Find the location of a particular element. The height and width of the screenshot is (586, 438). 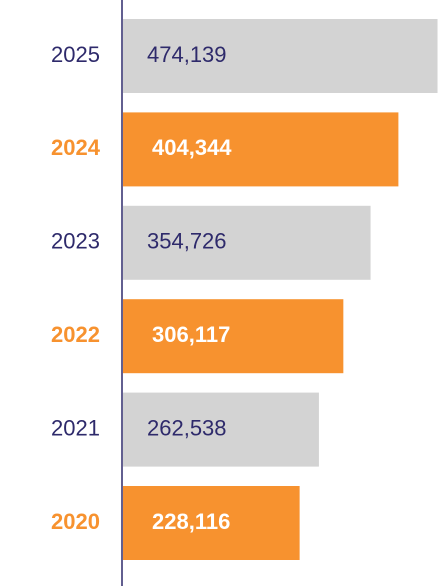

value-label: 228,116 is located at coordinates (191, 521).